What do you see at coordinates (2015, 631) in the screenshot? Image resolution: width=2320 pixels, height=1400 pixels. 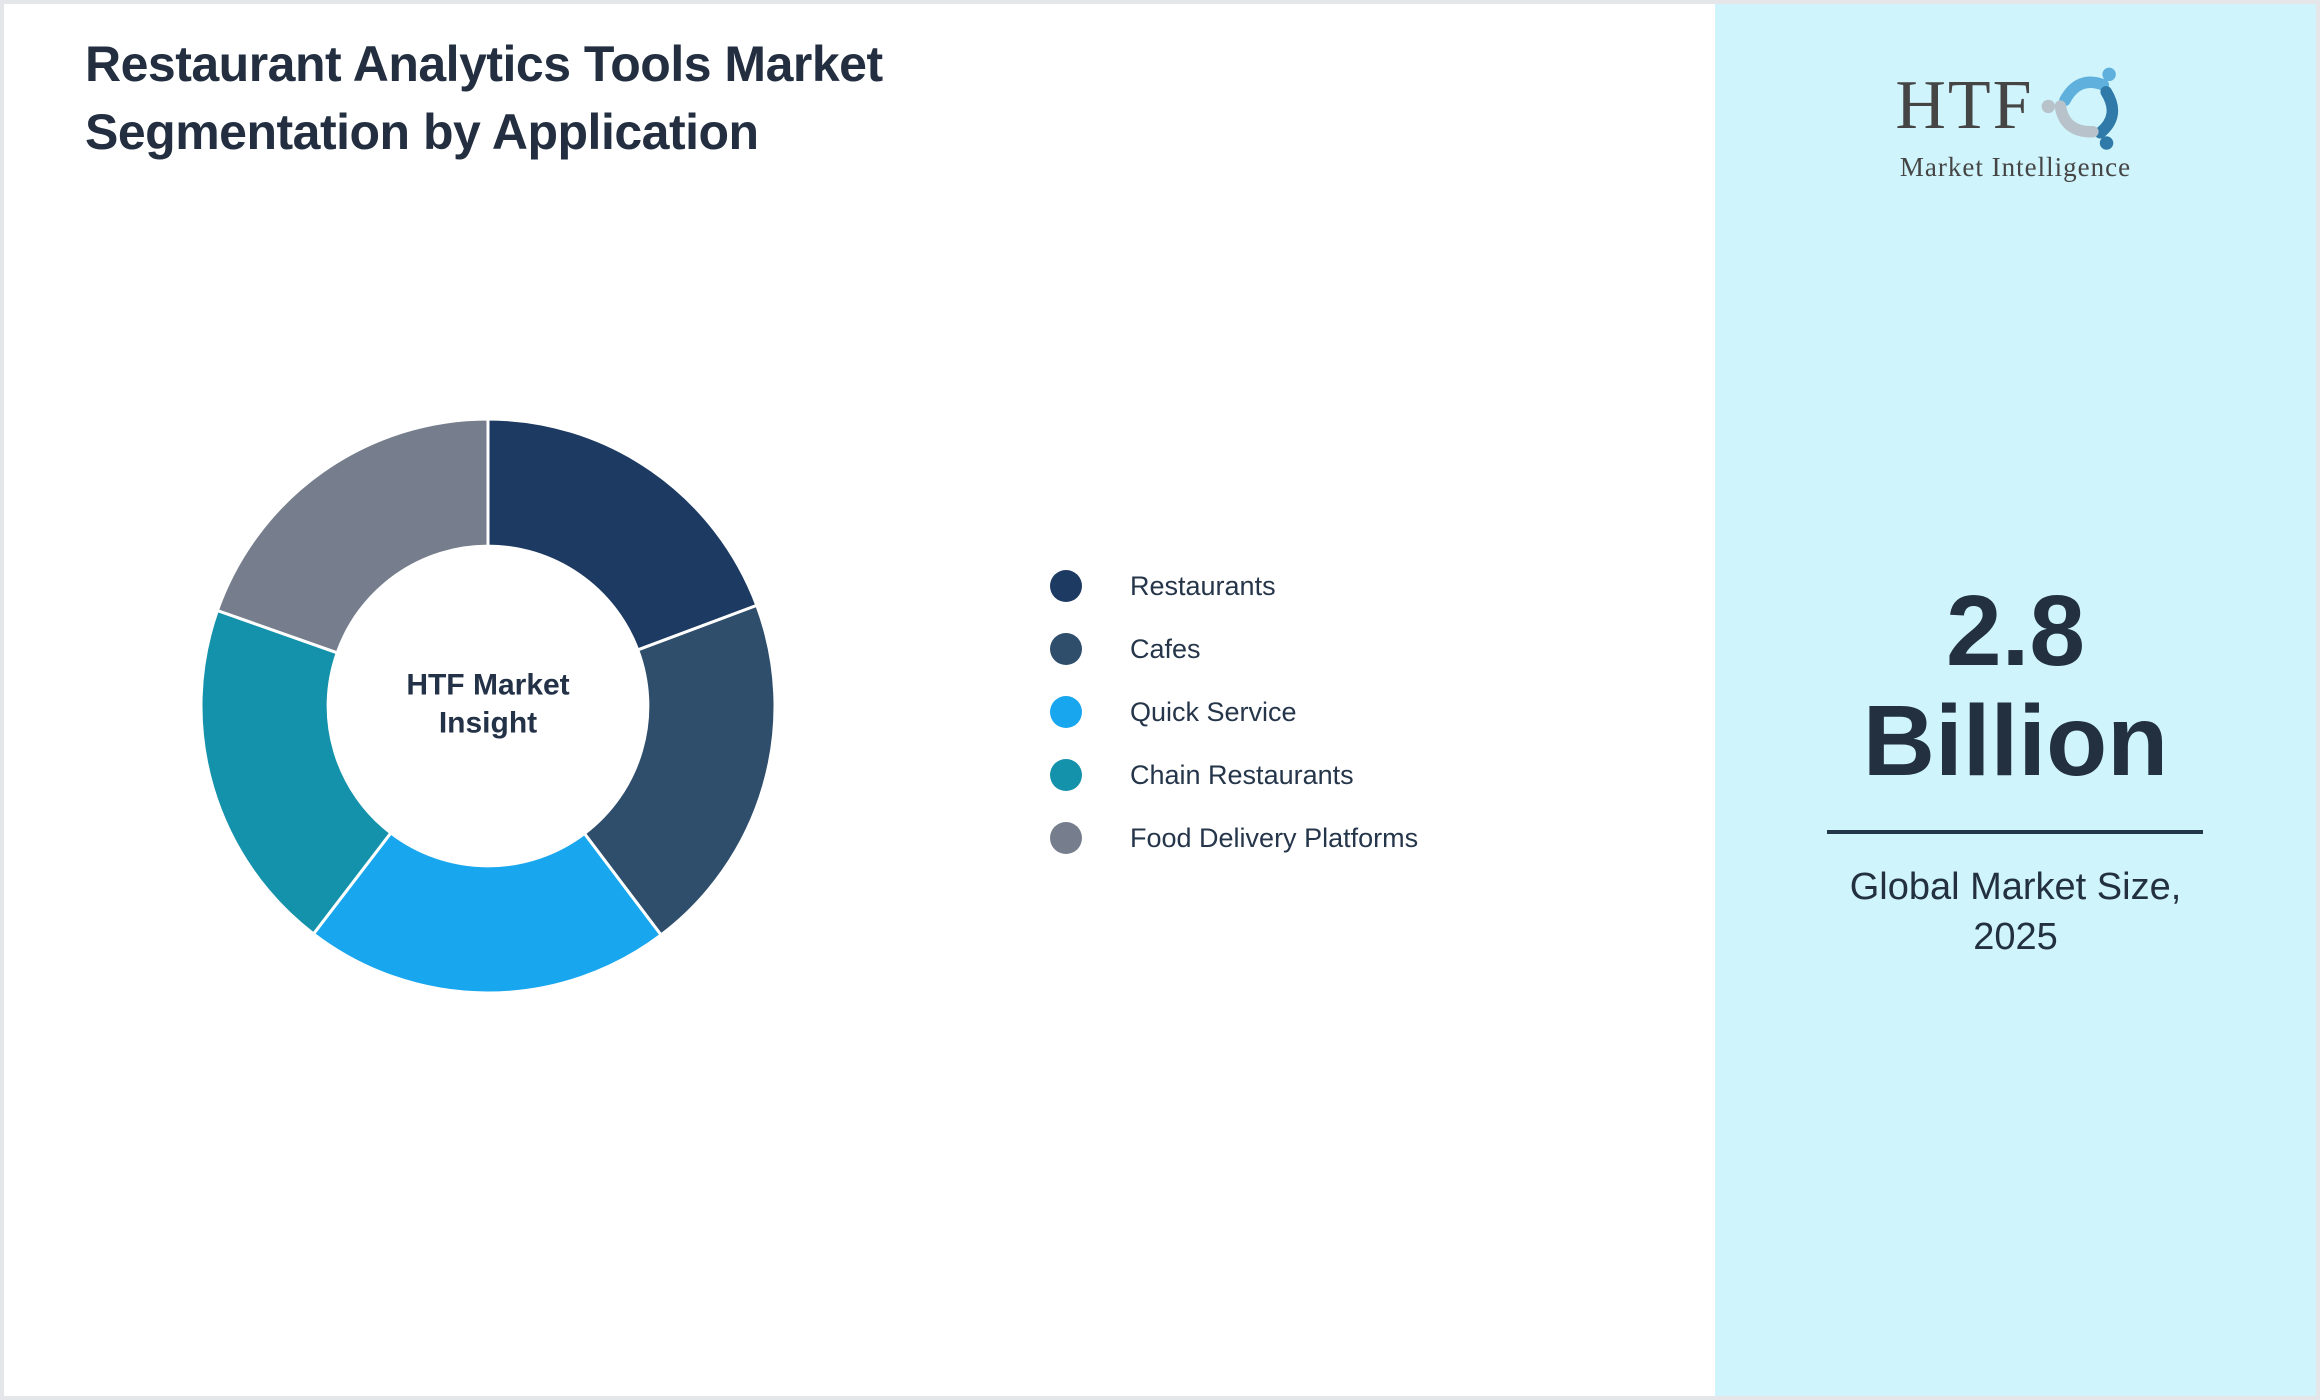 I see `market-size-value-number: 2.8` at bounding box center [2015, 631].